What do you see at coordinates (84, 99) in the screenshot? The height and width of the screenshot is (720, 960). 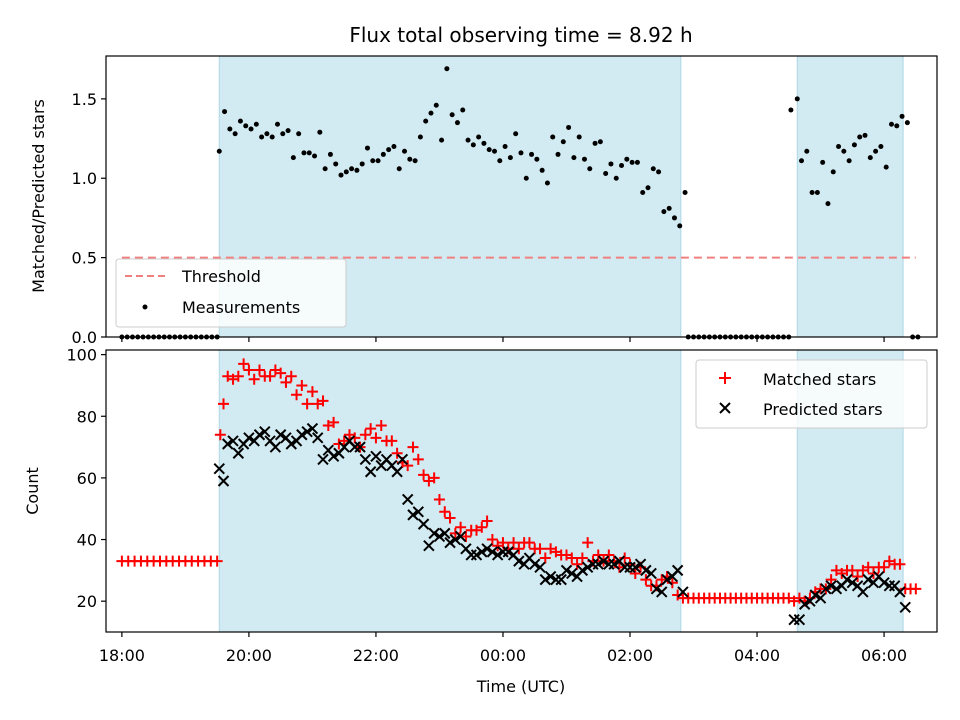 I see `y-tick-label: 1.5` at bounding box center [84, 99].